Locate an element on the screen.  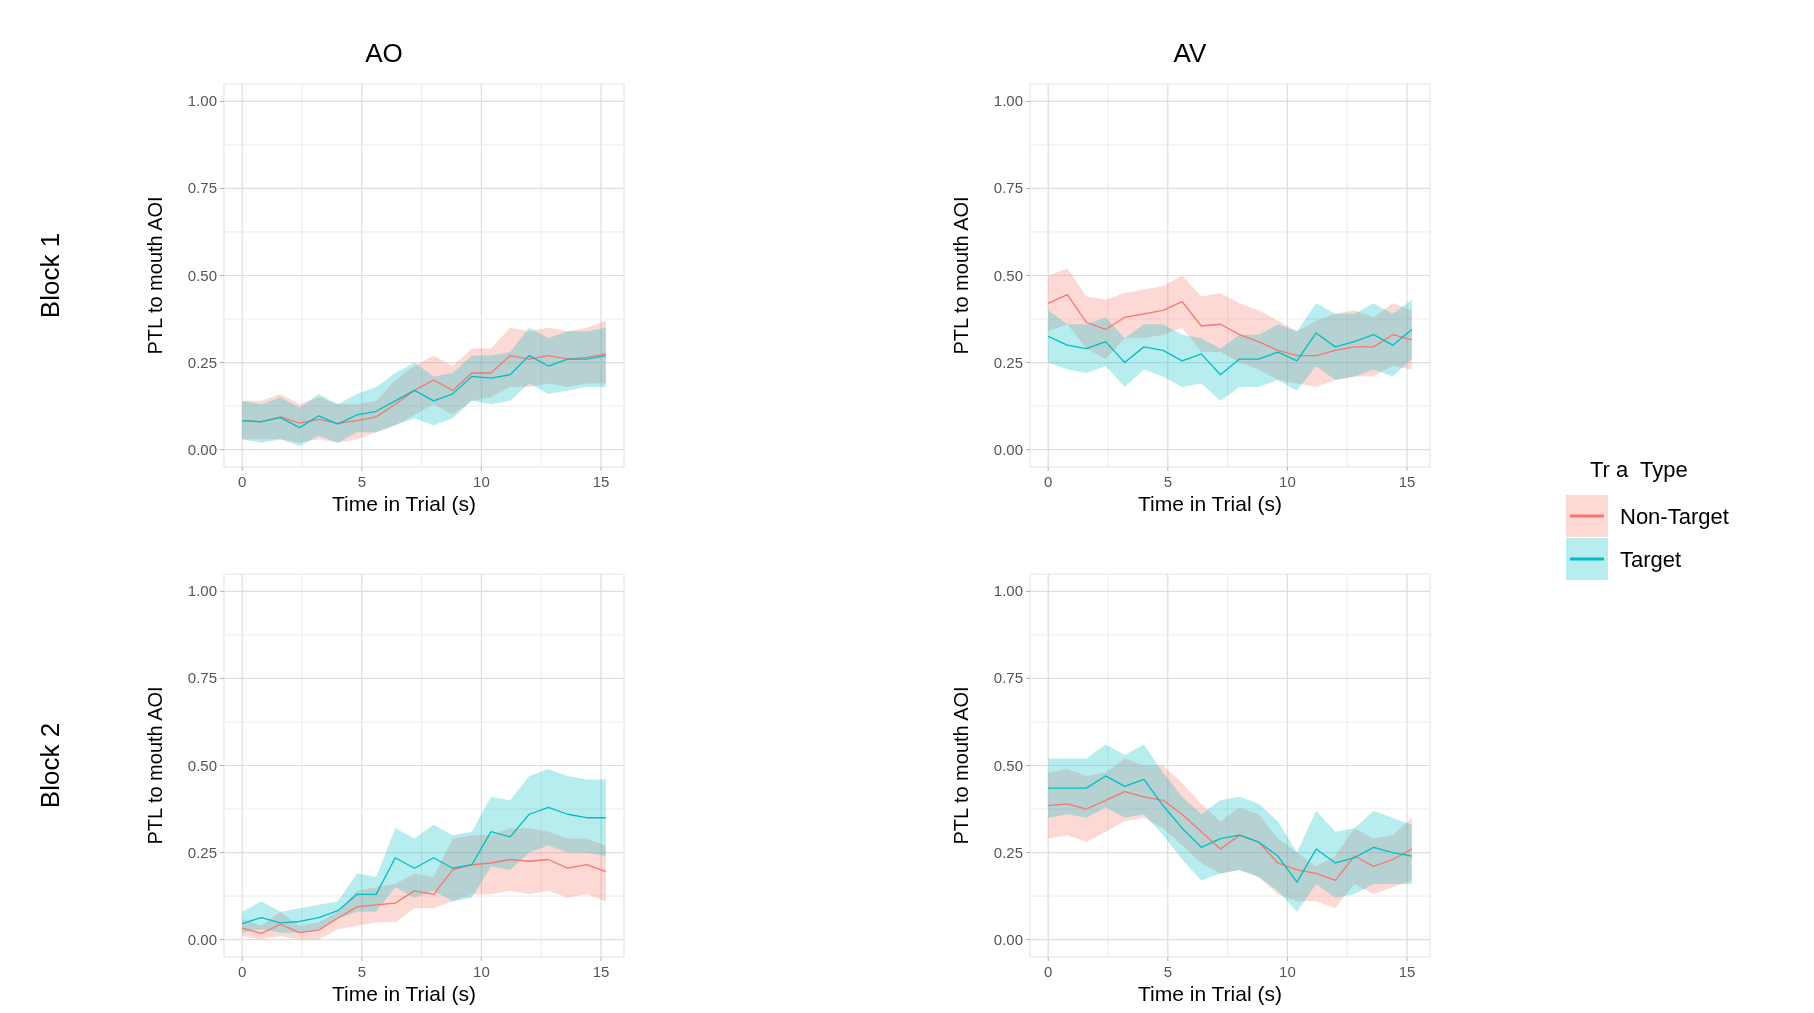
chart-title: AV is located at coordinates (1190, 53).